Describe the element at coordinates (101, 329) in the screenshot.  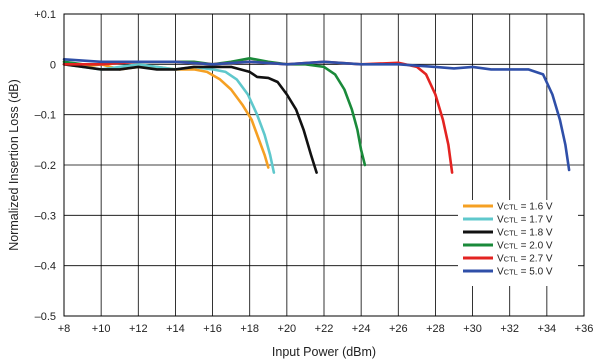
I see `x-tick-label: +10` at that location.